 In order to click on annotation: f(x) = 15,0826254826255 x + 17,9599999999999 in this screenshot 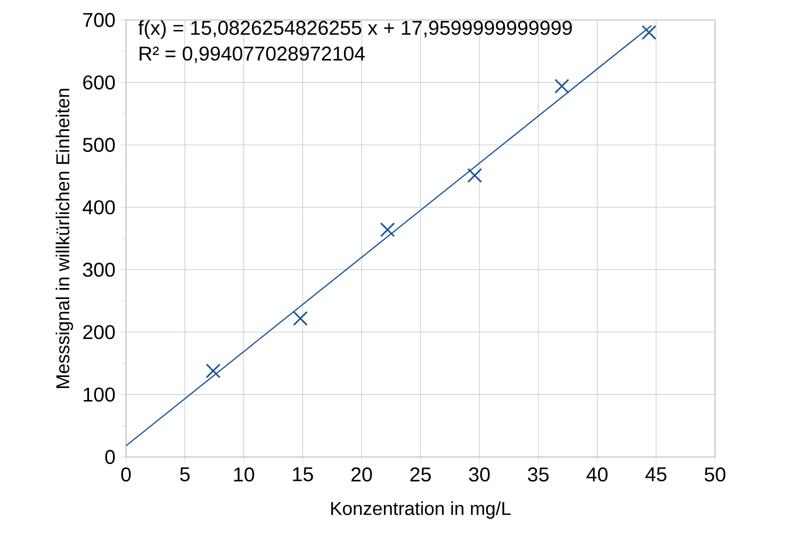, I will do `click(355, 29)`.